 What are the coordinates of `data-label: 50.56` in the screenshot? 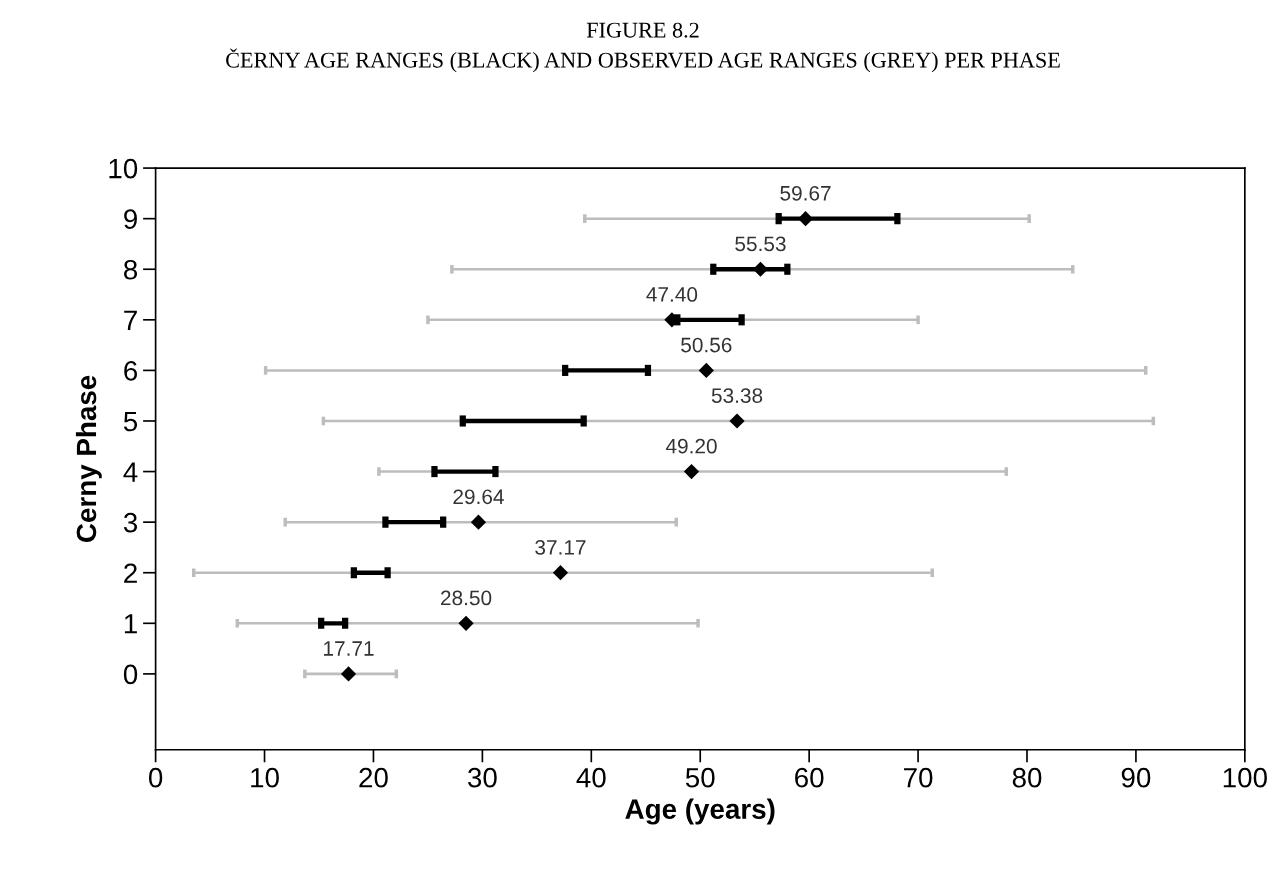 It's located at (706, 345).